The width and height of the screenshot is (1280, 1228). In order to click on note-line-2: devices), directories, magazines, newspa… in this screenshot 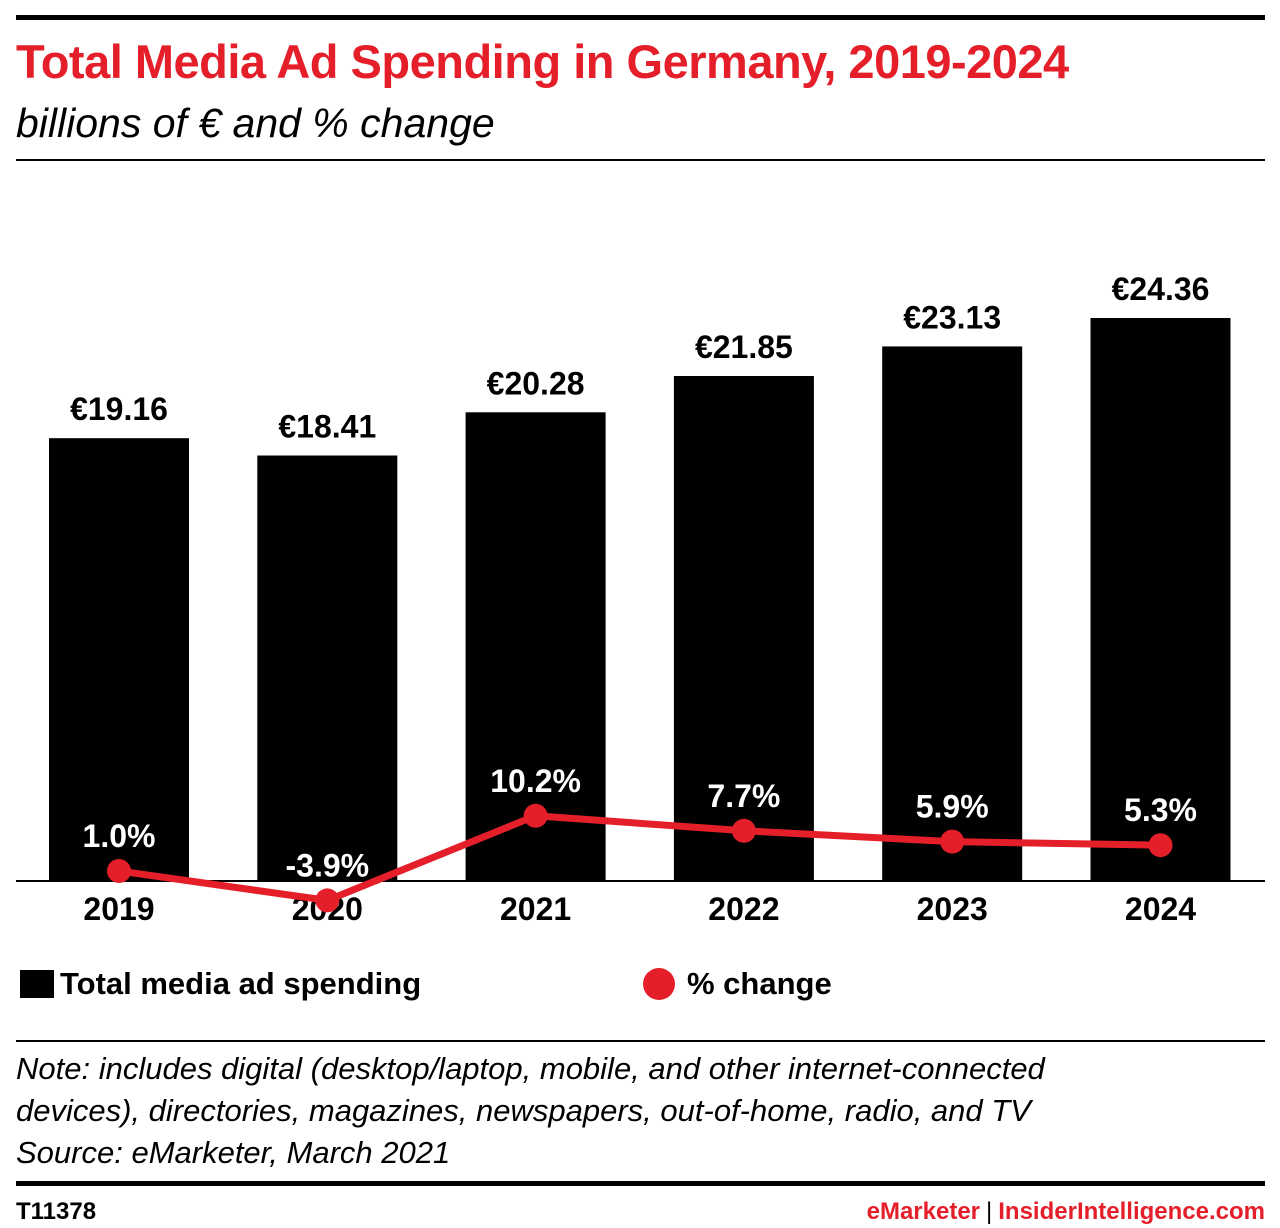, I will do `click(523, 1110)`.